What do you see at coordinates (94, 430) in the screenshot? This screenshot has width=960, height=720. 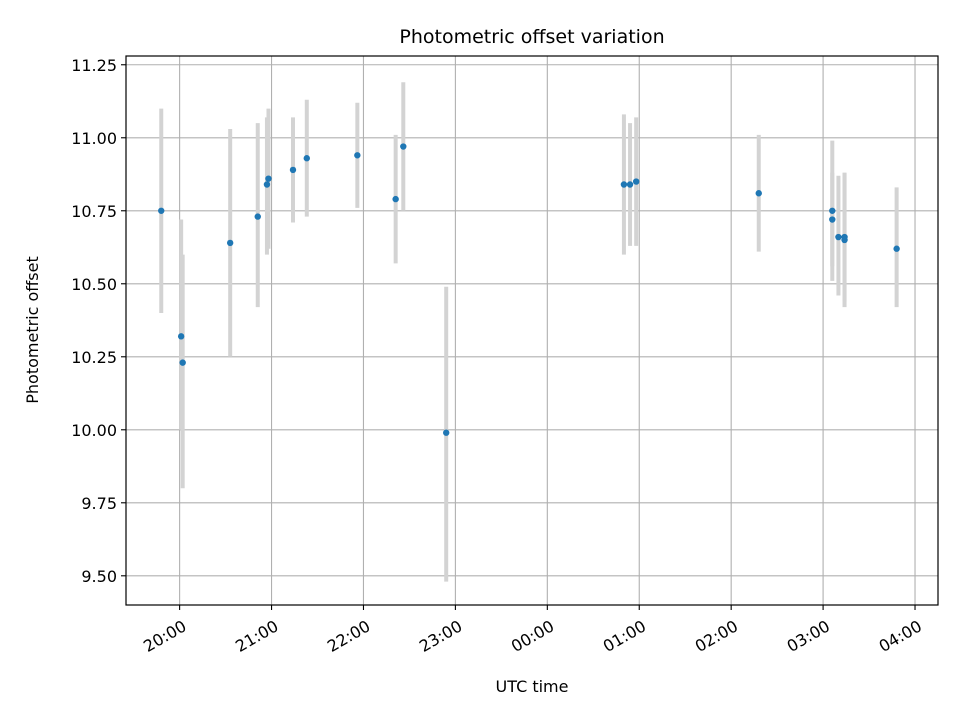 I see `y-tick-label: 10.00` at bounding box center [94, 430].